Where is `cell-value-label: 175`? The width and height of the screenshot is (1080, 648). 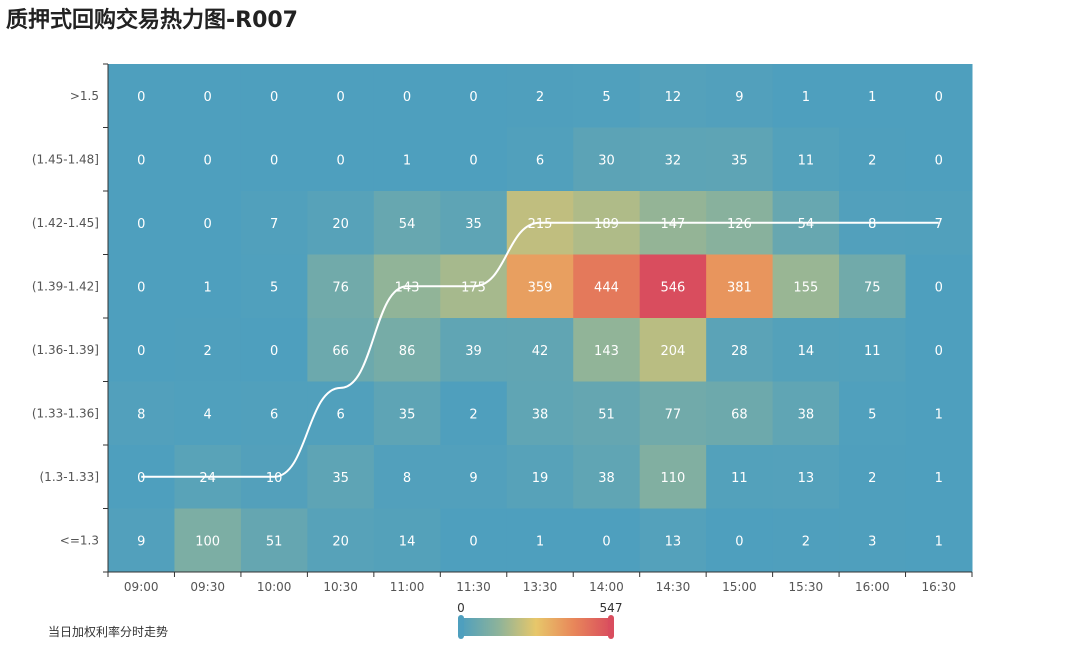
cell-value-label: 175 is located at coordinates (473, 287).